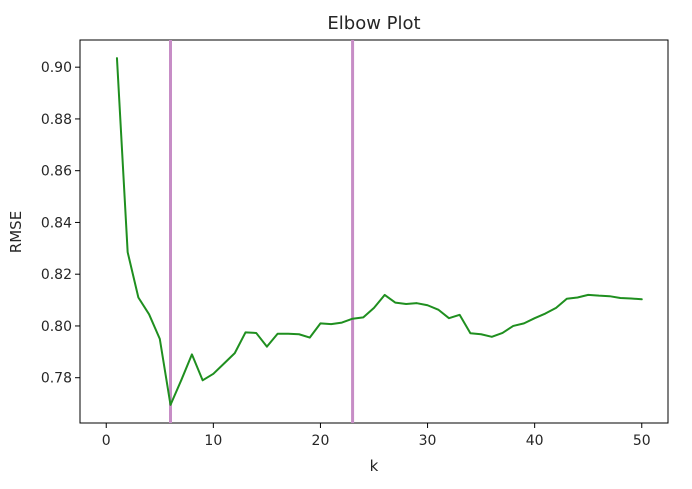 The height and width of the screenshot is (489, 692). I want to click on x-axis-ticks: 0 10 20 30 40 50, so click(376, 436).